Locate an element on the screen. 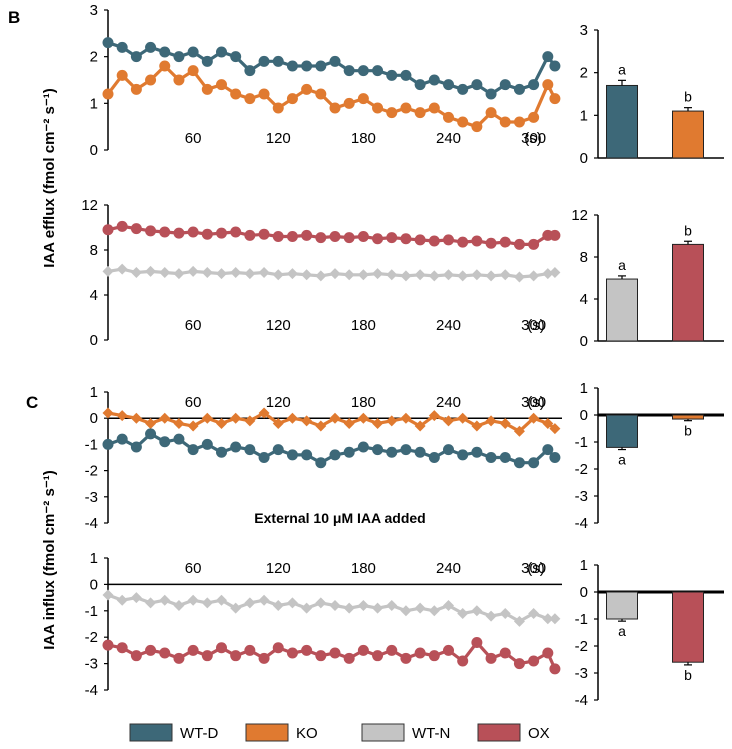  influx-axis-label: IAA influx (fmol cm⁻² s⁻¹) is located at coordinates (49, 559).